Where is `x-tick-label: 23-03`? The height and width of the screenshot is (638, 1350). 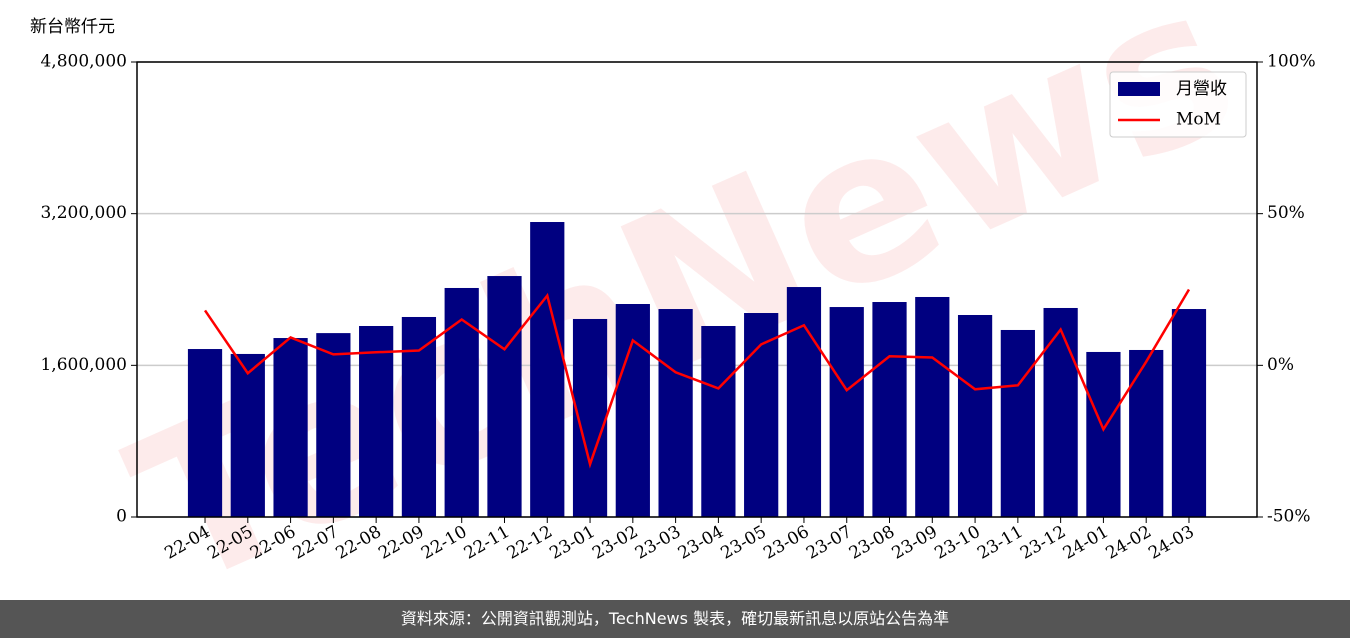 x-tick-label: 23-03 is located at coordinates (658, 543).